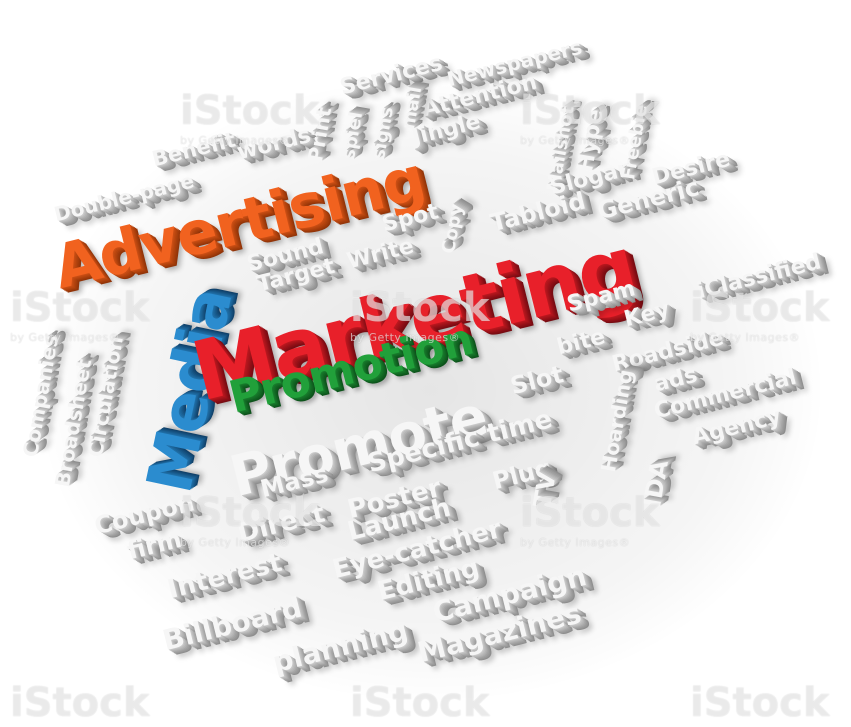 The height and width of the screenshot is (727, 851). I want to click on watermark-bottom-right: iStock, so click(759, 703).